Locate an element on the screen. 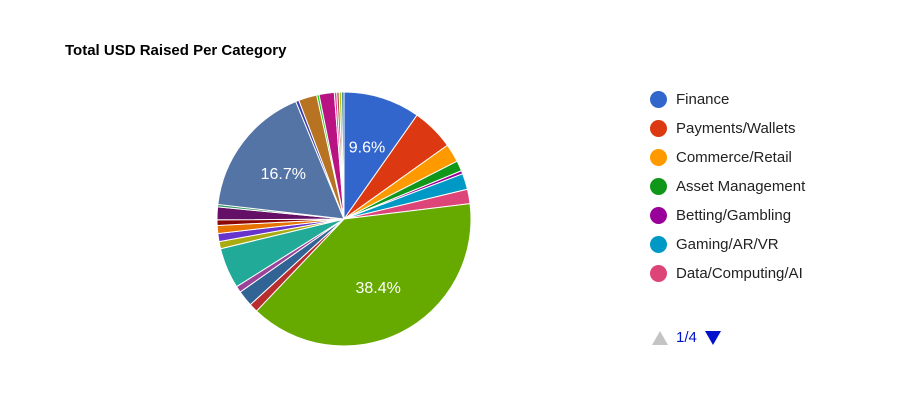 The width and height of the screenshot is (909, 418). legend-item: Data/Computing/AI is located at coordinates (726, 273).